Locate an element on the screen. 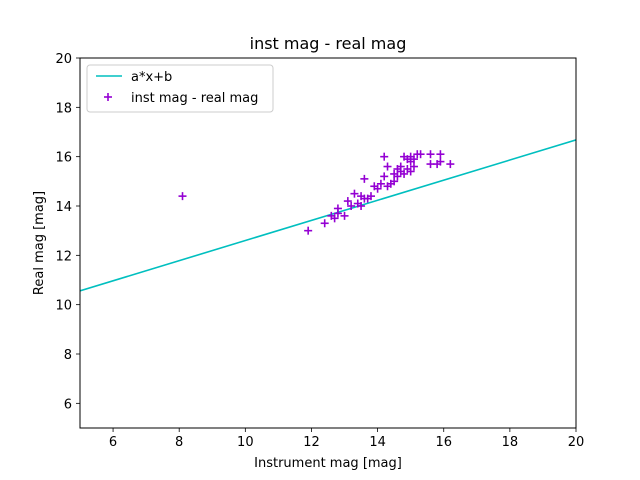 This screenshot has width=640, height=480. y-tick-label: 18 is located at coordinates (63, 108).